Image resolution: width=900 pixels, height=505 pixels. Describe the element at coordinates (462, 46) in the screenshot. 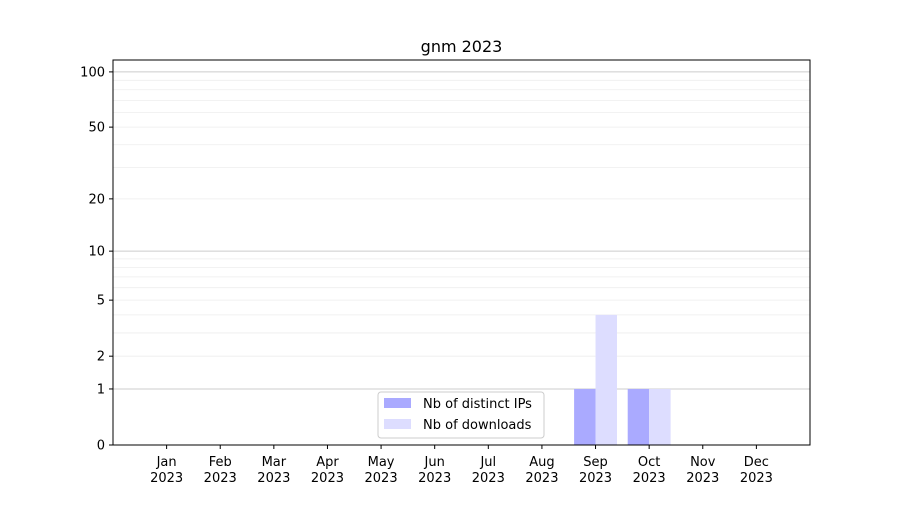

I see `chart-title: gnm 2023` at that location.